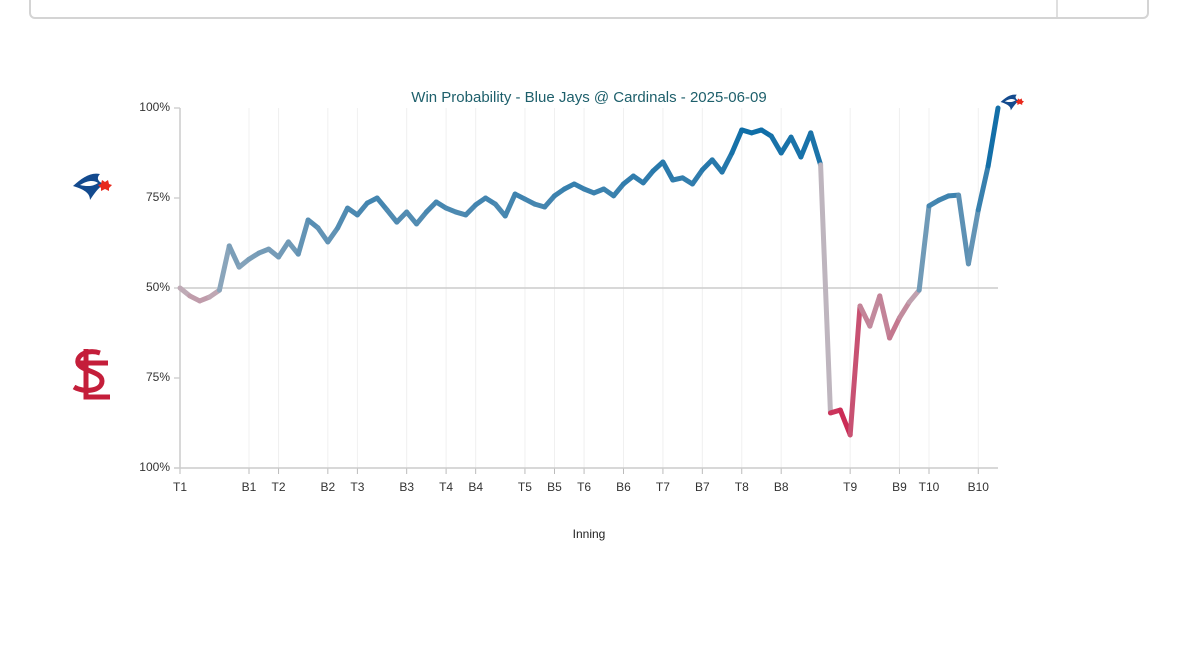  I want to click on x-tick-label: T10, so click(929, 487).